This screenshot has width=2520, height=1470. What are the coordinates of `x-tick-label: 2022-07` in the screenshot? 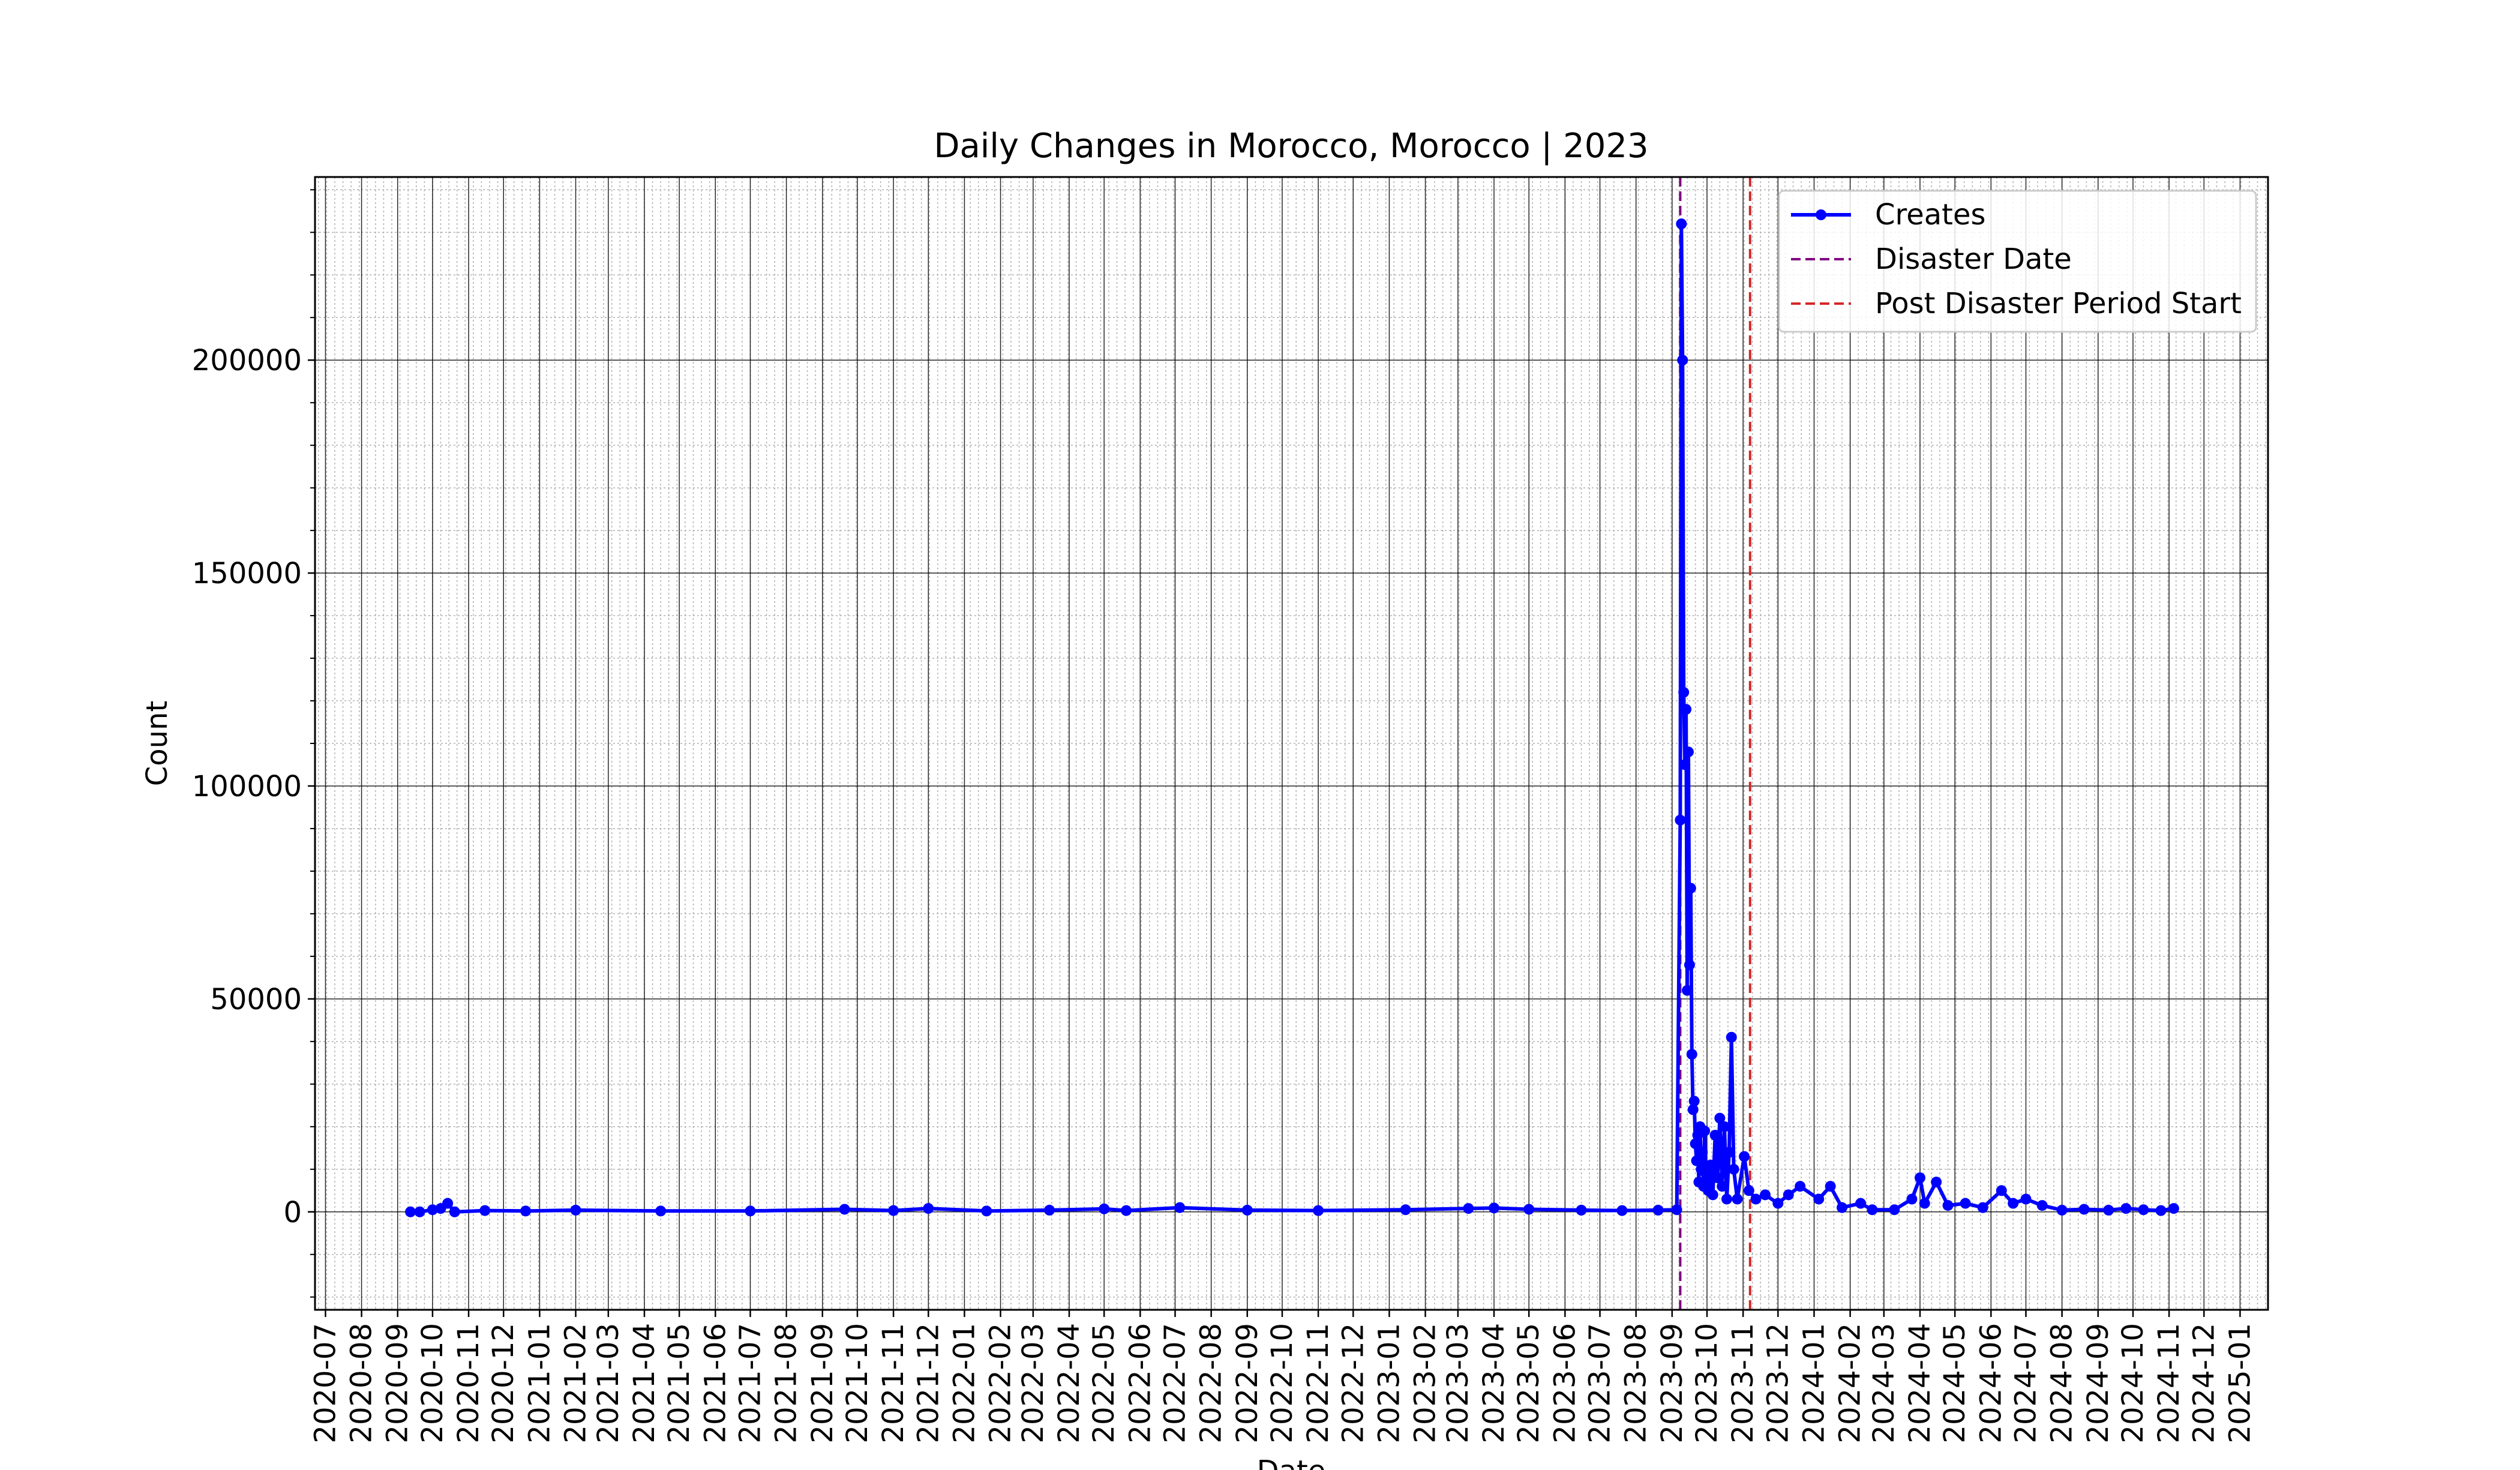 It's located at (1175, 1383).